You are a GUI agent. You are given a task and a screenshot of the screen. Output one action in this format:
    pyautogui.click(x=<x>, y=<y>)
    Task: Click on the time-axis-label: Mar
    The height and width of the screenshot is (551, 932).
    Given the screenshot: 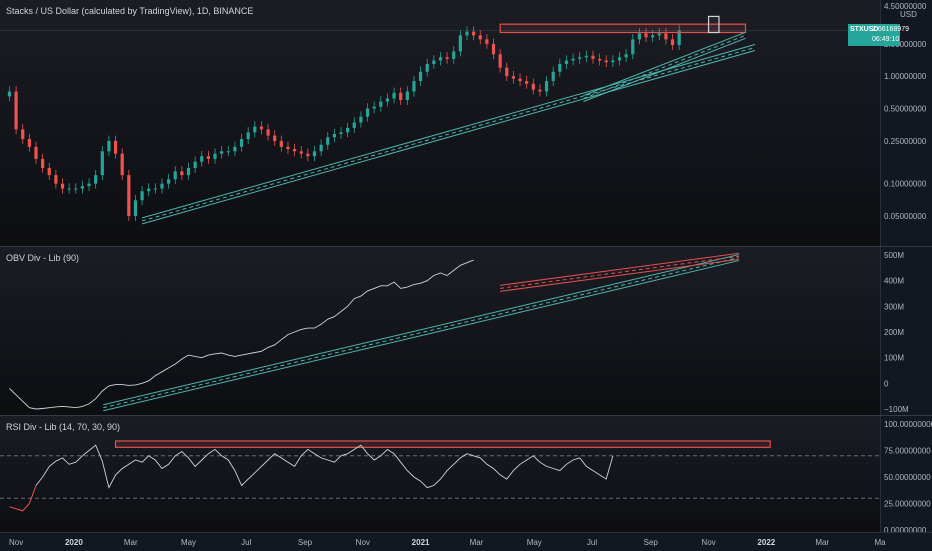 What is the action you would take?
    pyautogui.click(x=477, y=542)
    